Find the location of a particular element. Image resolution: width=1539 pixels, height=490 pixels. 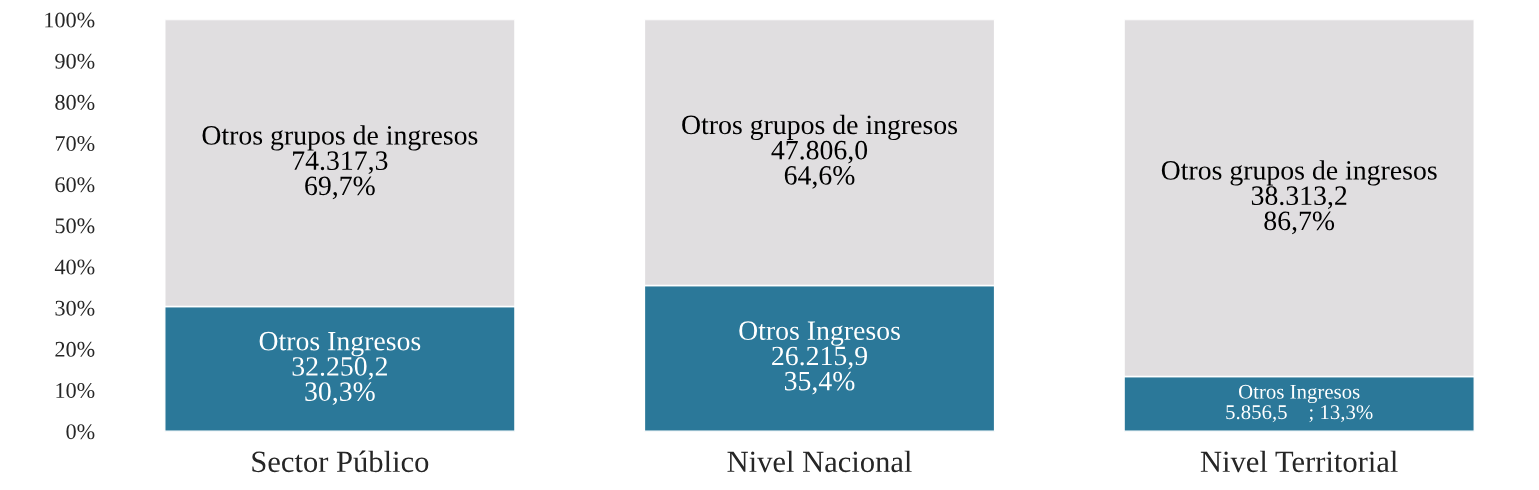

series-label: Otros grupos de ingresos is located at coordinates (819, 127).